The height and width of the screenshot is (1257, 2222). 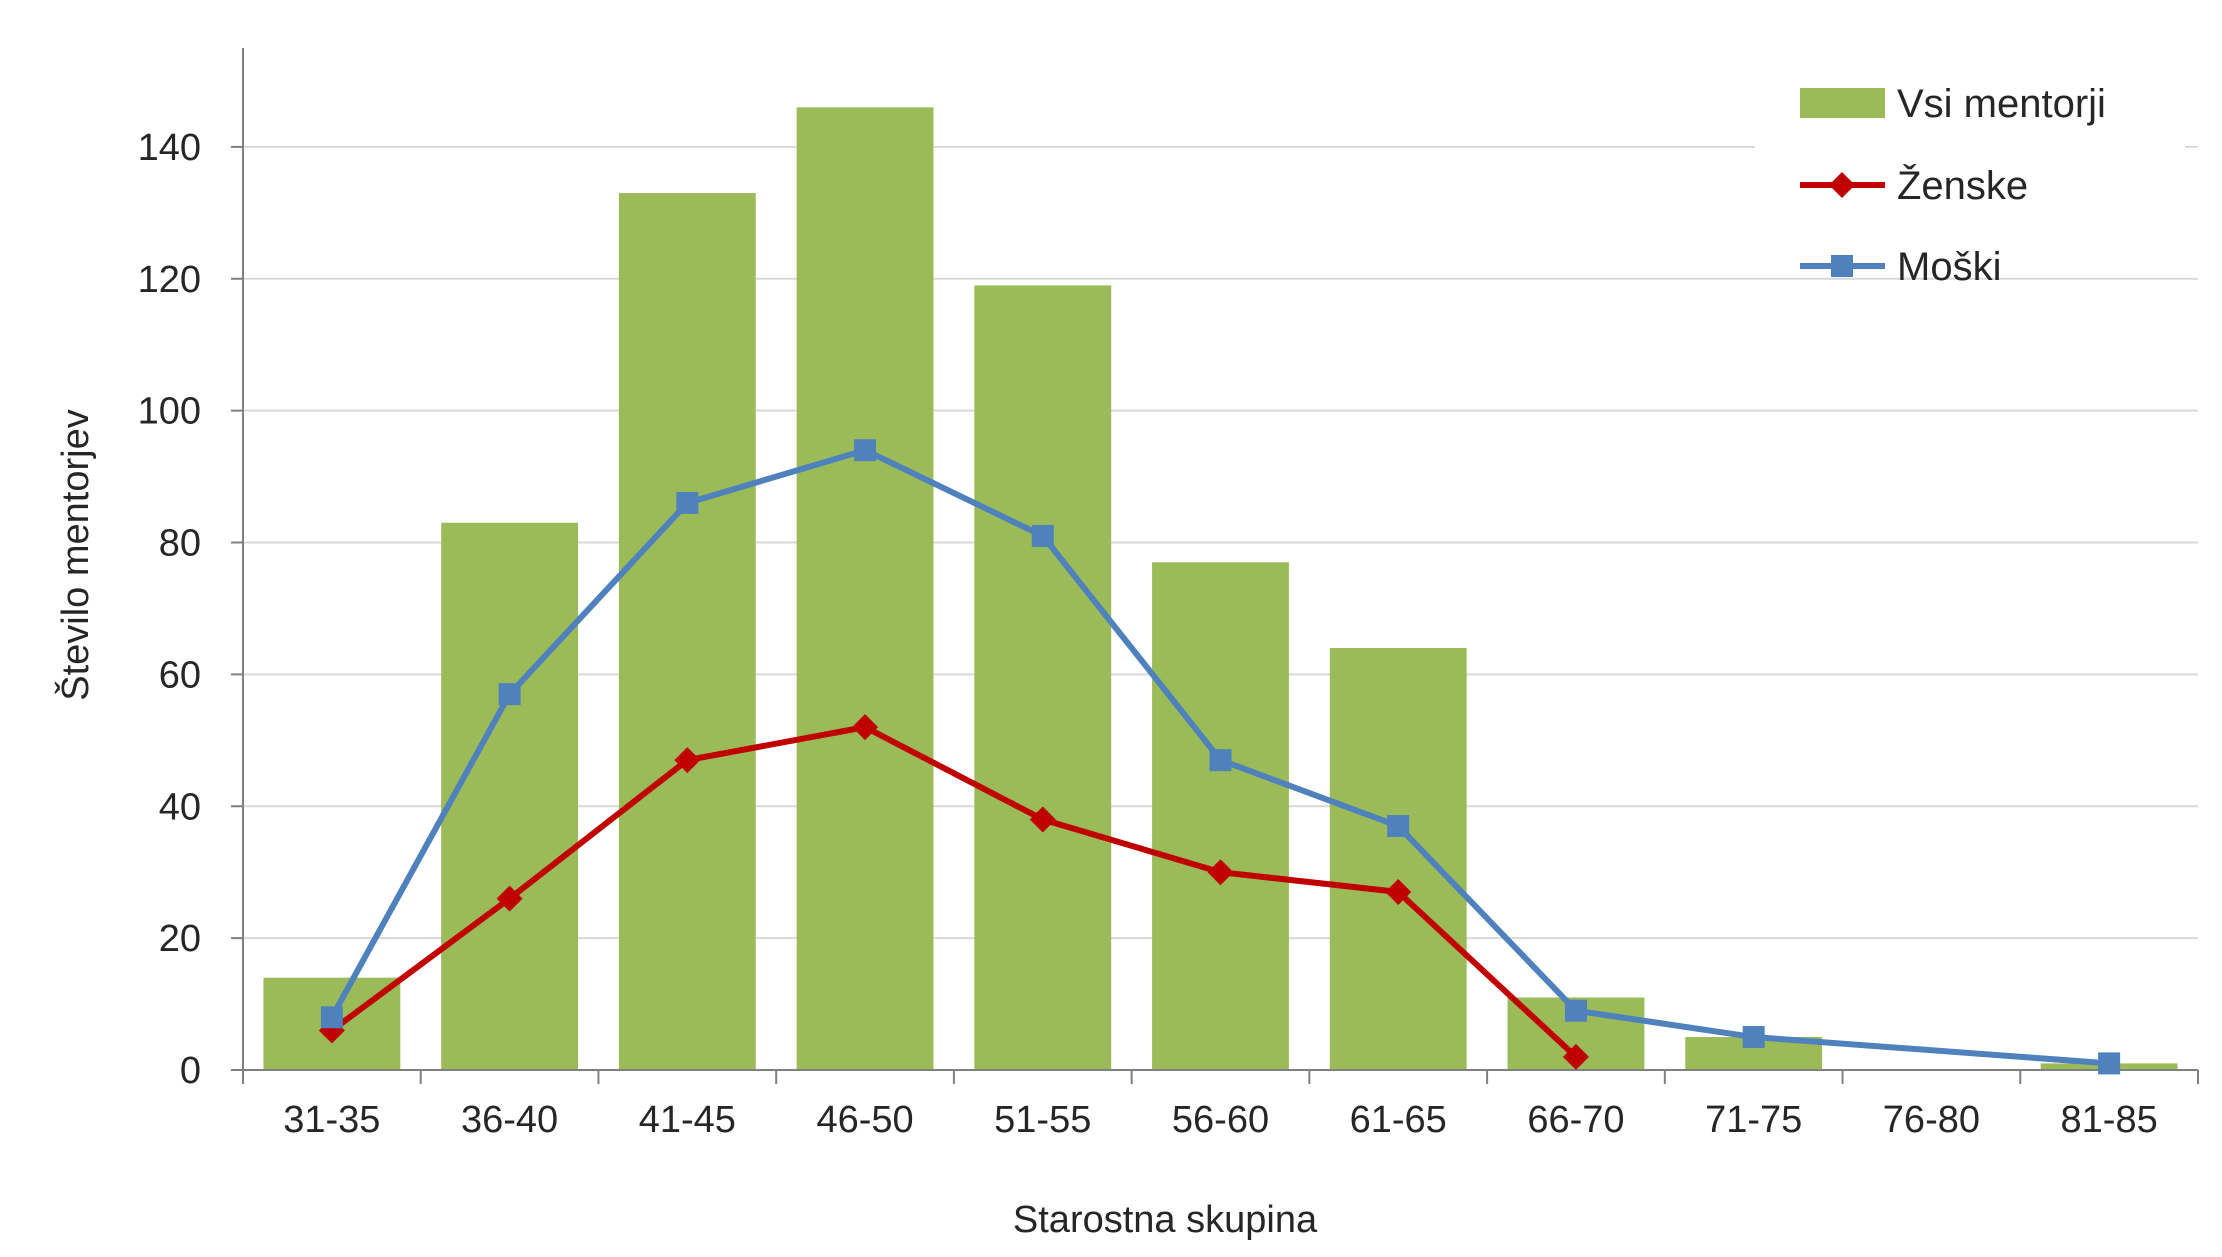 I want to click on x-tick-label: 36-40, so click(x=509, y=1120).